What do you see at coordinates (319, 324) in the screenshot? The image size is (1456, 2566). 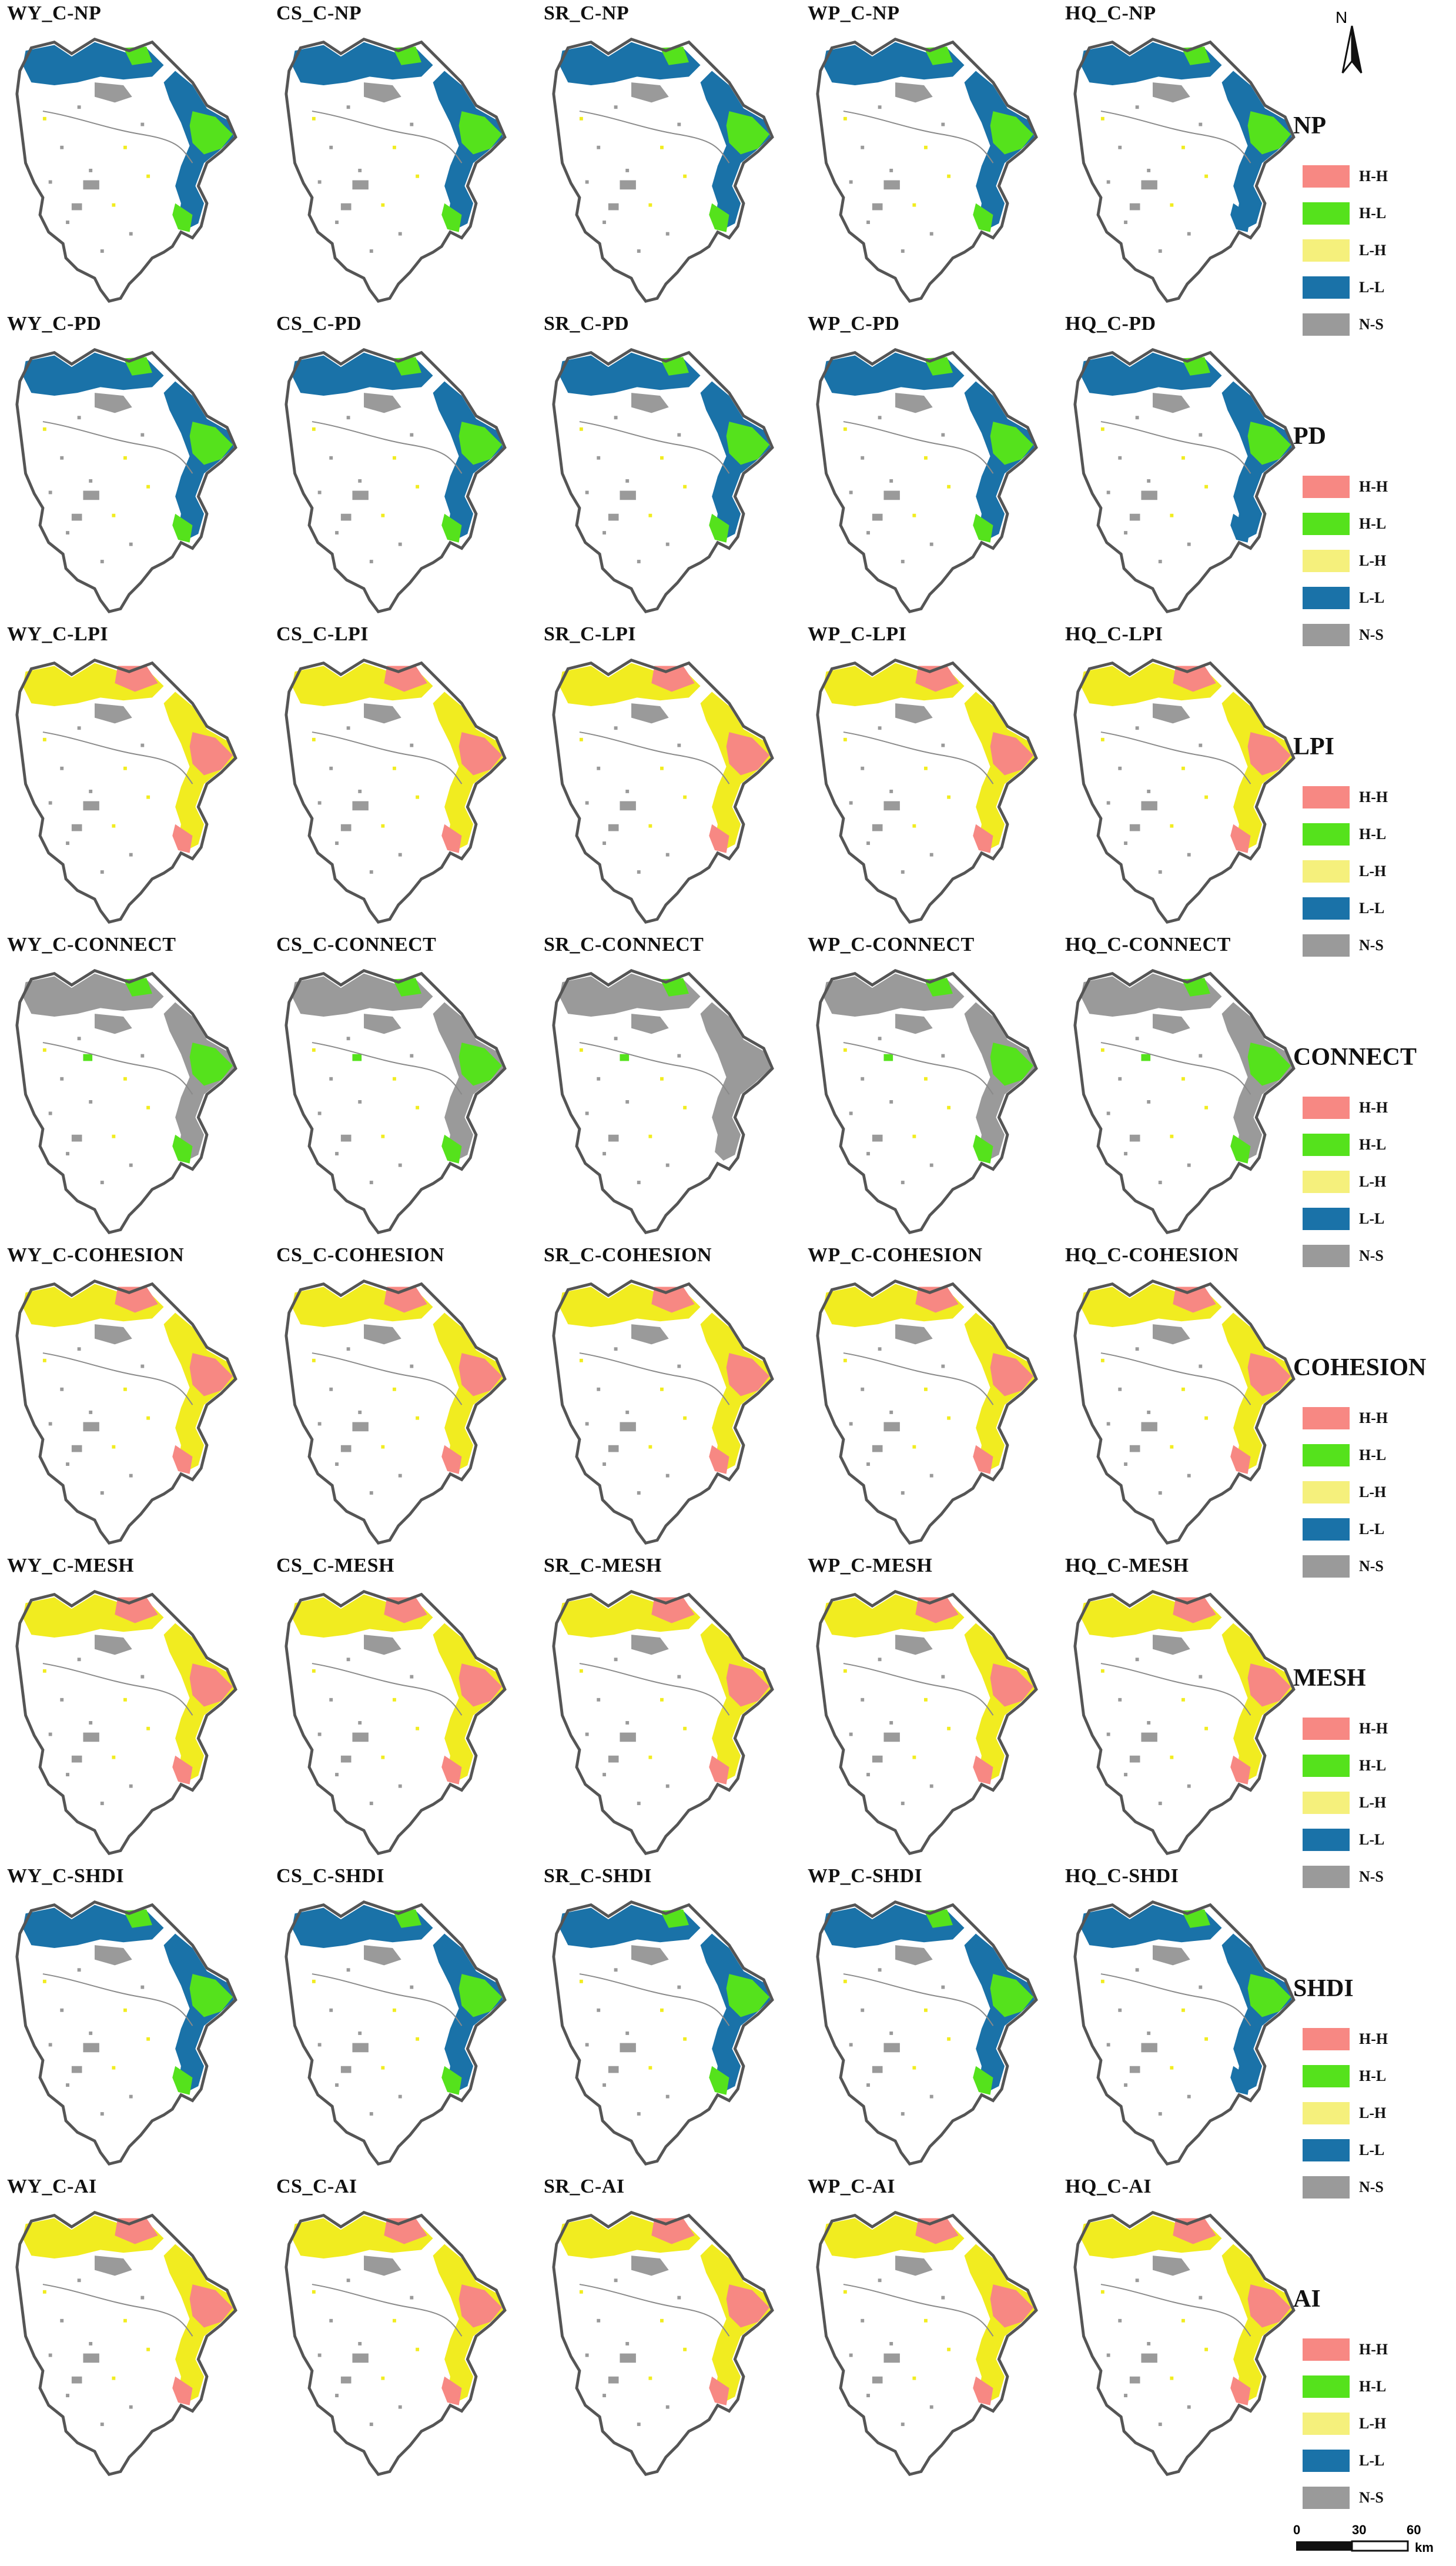 I see `panel-title: CS_C-PD` at bounding box center [319, 324].